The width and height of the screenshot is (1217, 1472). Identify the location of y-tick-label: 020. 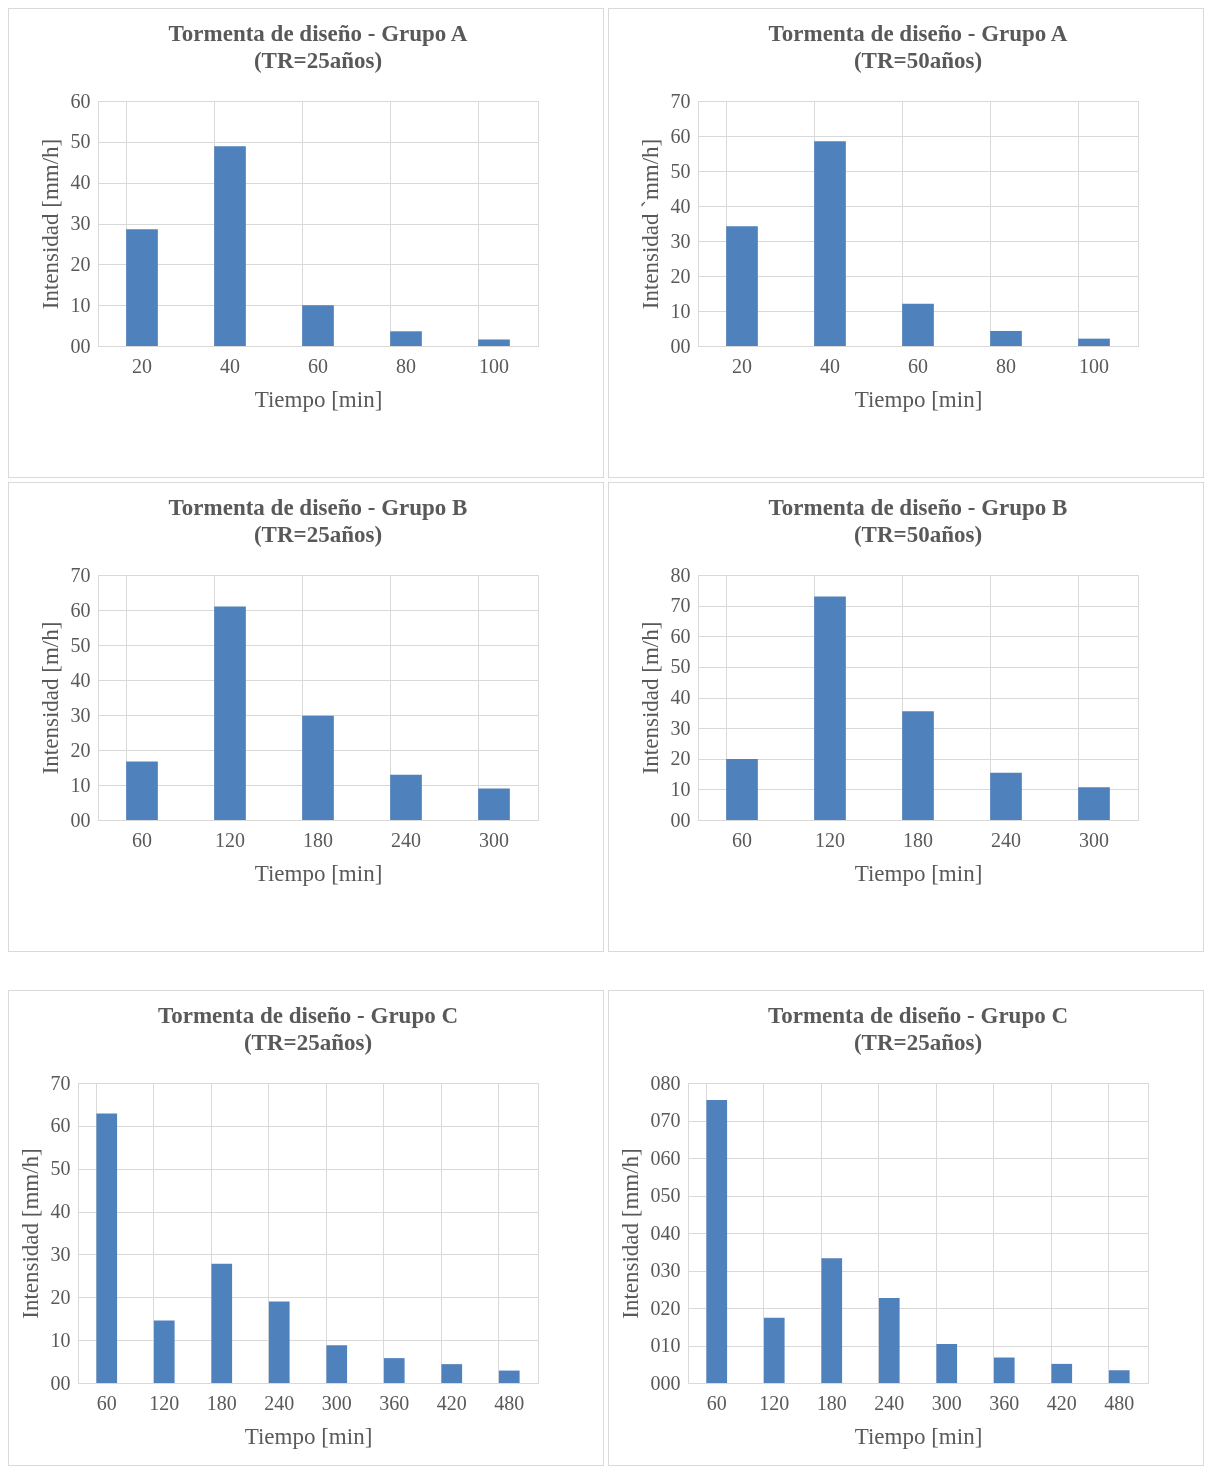
(665, 1307).